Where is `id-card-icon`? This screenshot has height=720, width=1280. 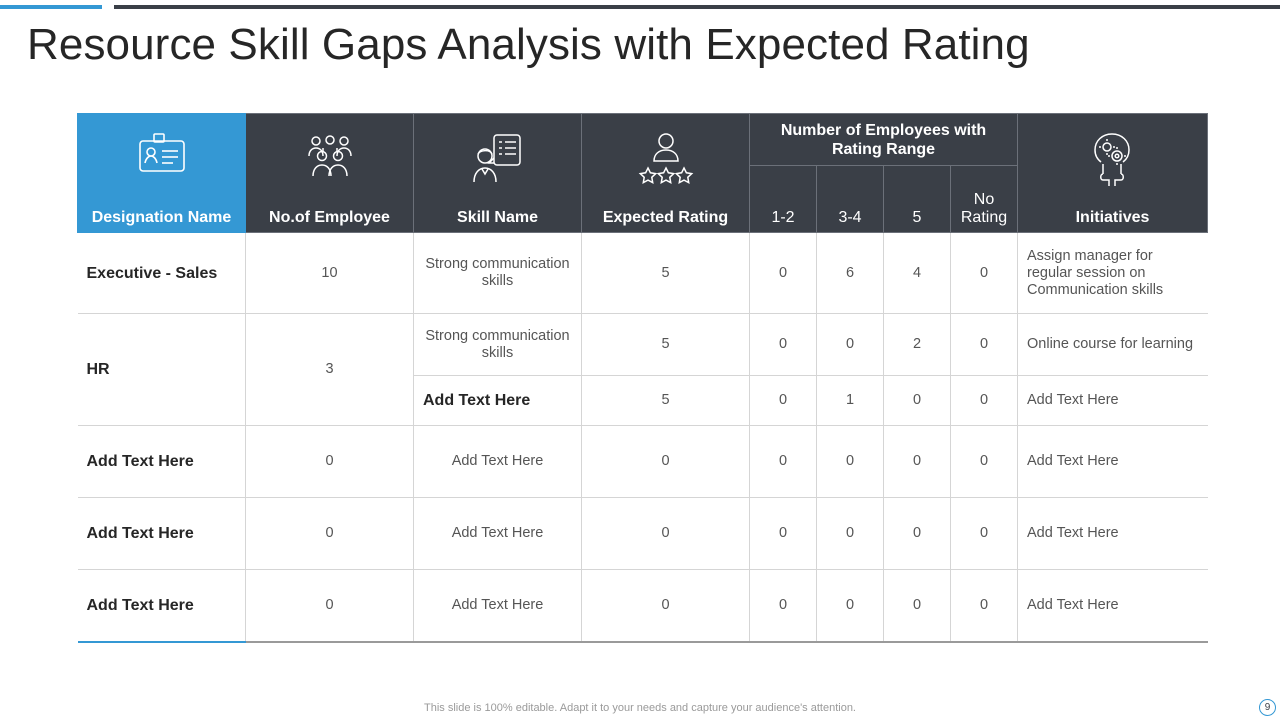 id-card-icon is located at coordinates (162, 156).